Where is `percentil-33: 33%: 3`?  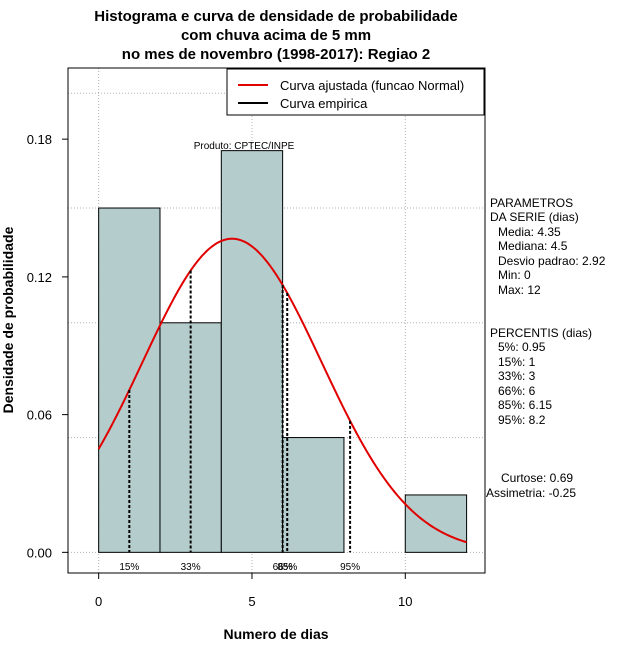 percentil-33: 33%: 3 is located at coordinates (517, 376).